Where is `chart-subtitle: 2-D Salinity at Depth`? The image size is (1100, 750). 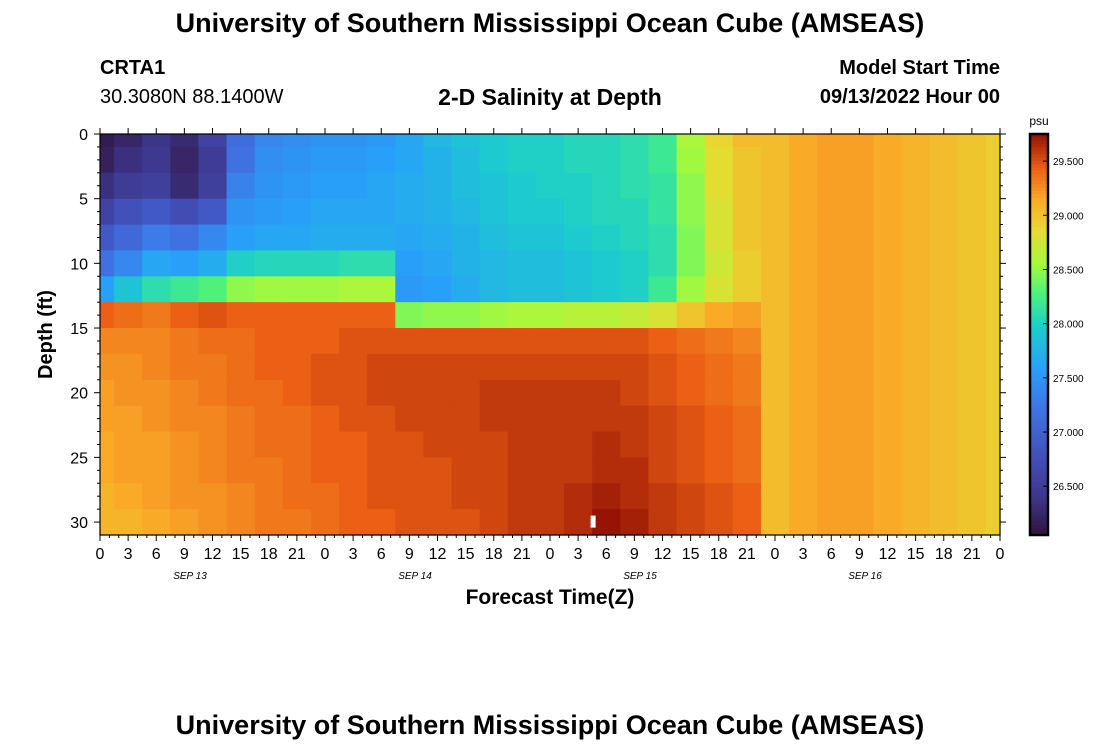 chart-subtitle: 2-D Salinity at Depth is located at coordinates (550, 97).